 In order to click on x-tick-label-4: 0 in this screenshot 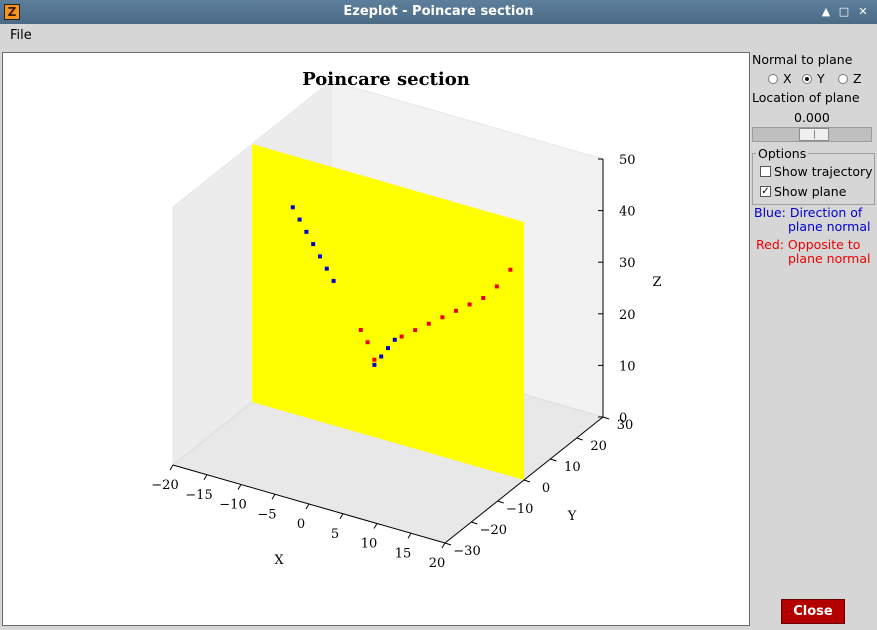, I will do `click(301, 524)`.